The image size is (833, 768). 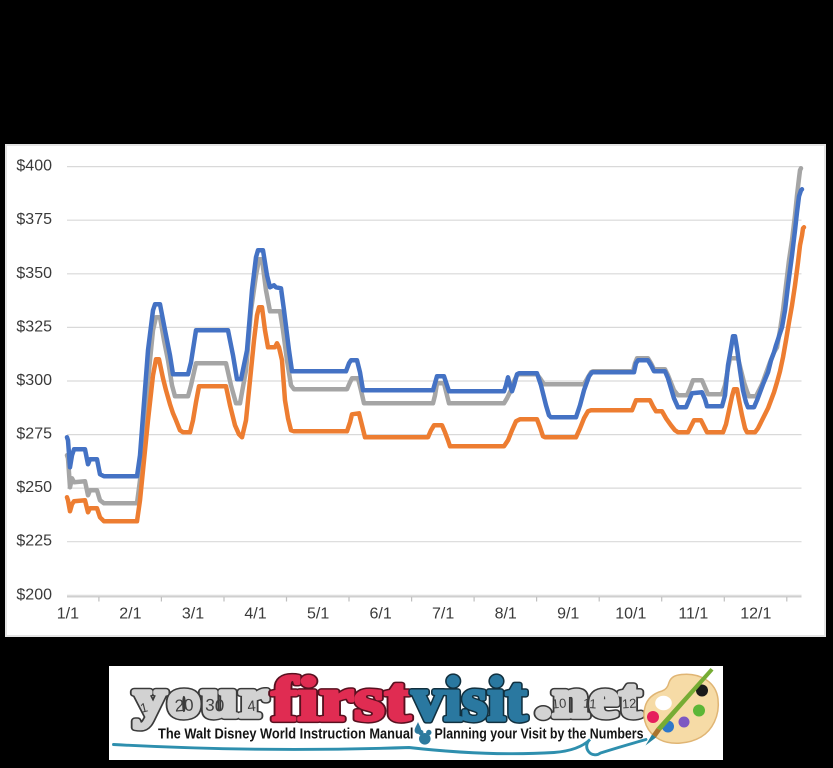 What do you see at coordinates (251, 707) in the screenshot?
I see `svg-text: 4` at bounding box center [251, 707].